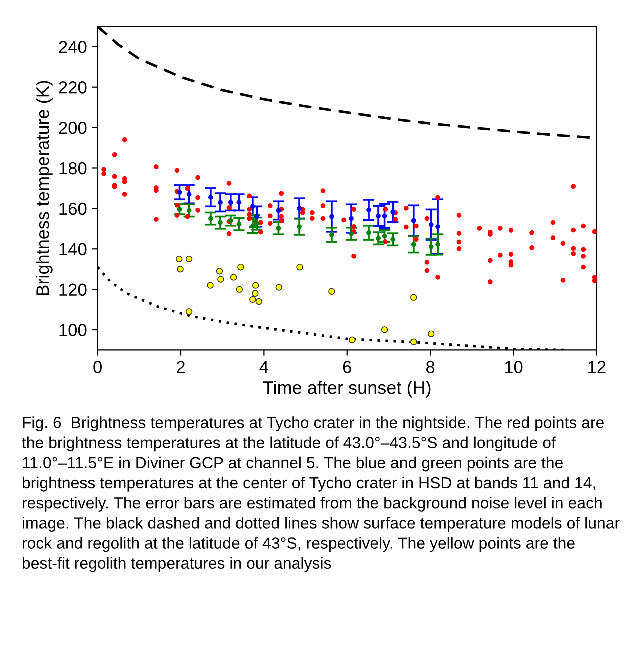 This screenshot has height=651, width=627. I want to click on x-tick-label: 12, so click(597, 367).